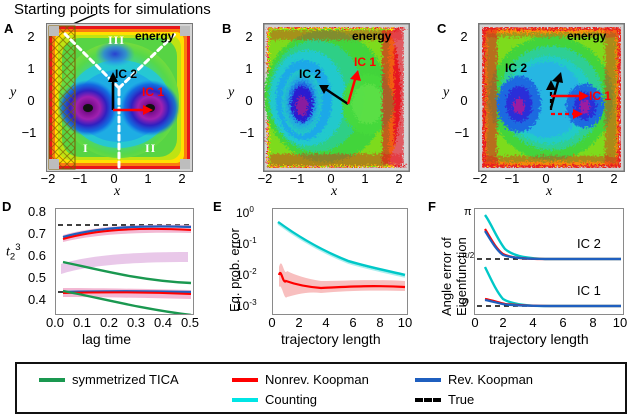 This screenshot has height=416, width=640. What do you see at coordinates (341, 248) in the screenshot?
I see `panel-e-counting-line` at bounding box center [341, 248].